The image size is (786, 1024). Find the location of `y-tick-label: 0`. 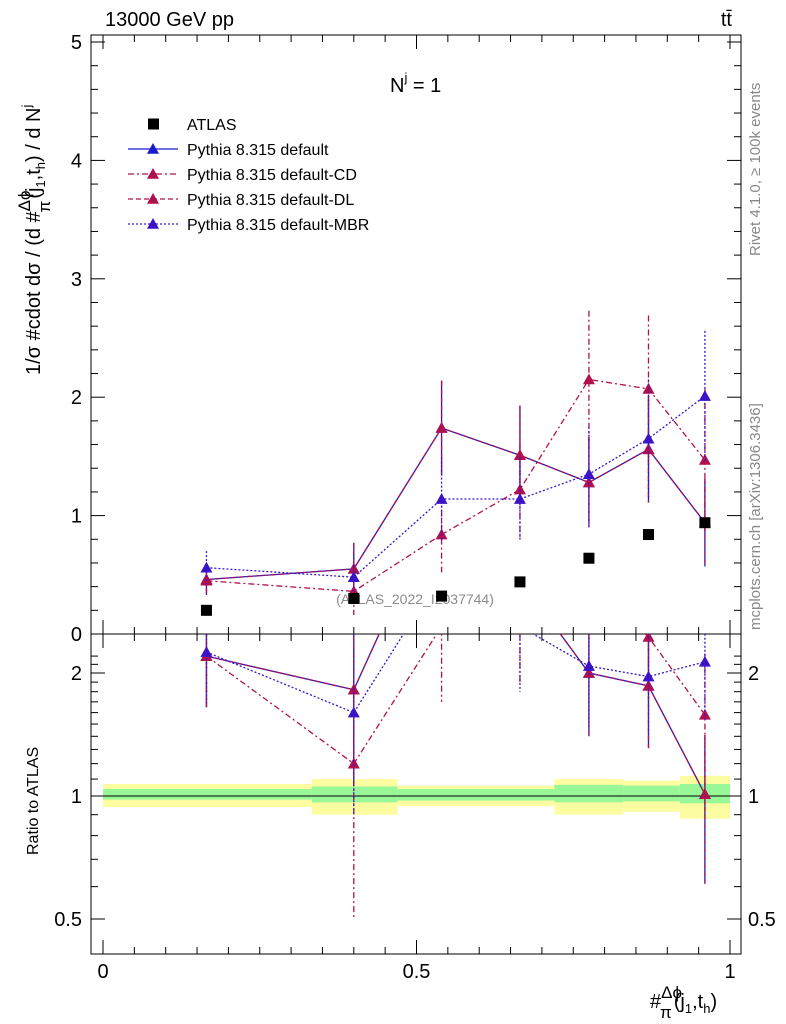

y-tick-label: 0 is located at coordinates (76, 635).